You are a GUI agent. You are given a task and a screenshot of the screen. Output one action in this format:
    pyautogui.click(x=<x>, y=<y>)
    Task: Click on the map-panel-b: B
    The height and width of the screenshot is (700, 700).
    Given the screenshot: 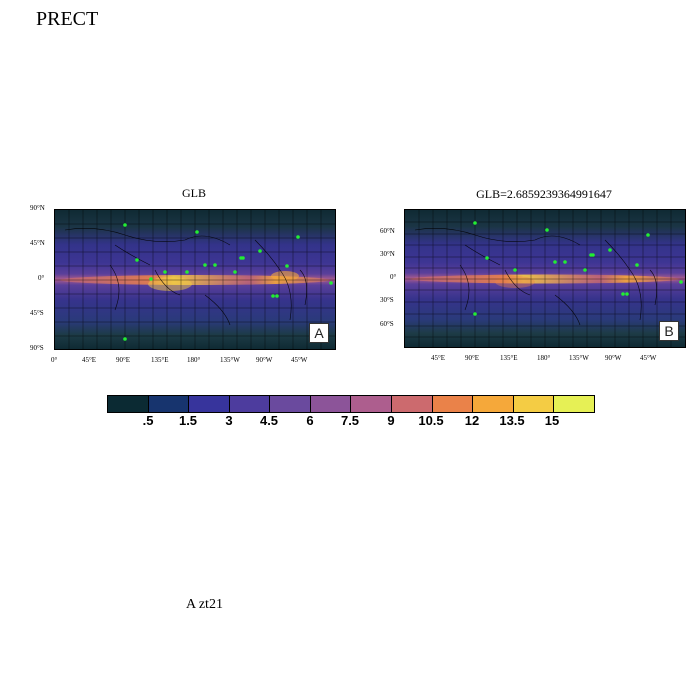 What is the action you would take?
    pyautogui.click(x=545, y=278)
    